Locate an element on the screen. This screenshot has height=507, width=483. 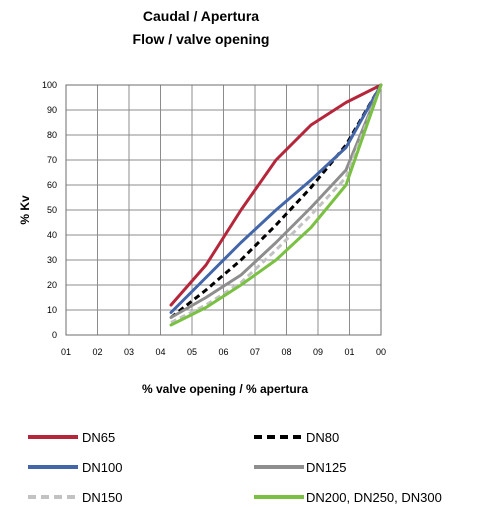
chart-title: Caudal / Apertura is located at coordinates (201, 16).